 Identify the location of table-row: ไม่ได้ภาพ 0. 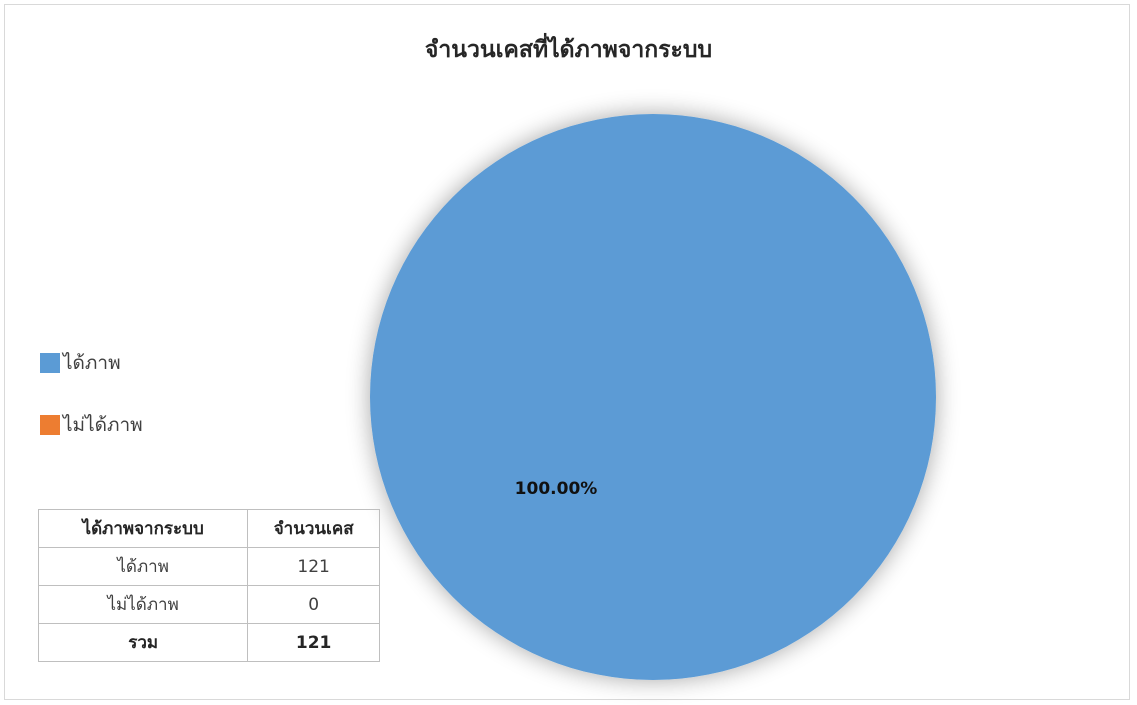
(208, 604).